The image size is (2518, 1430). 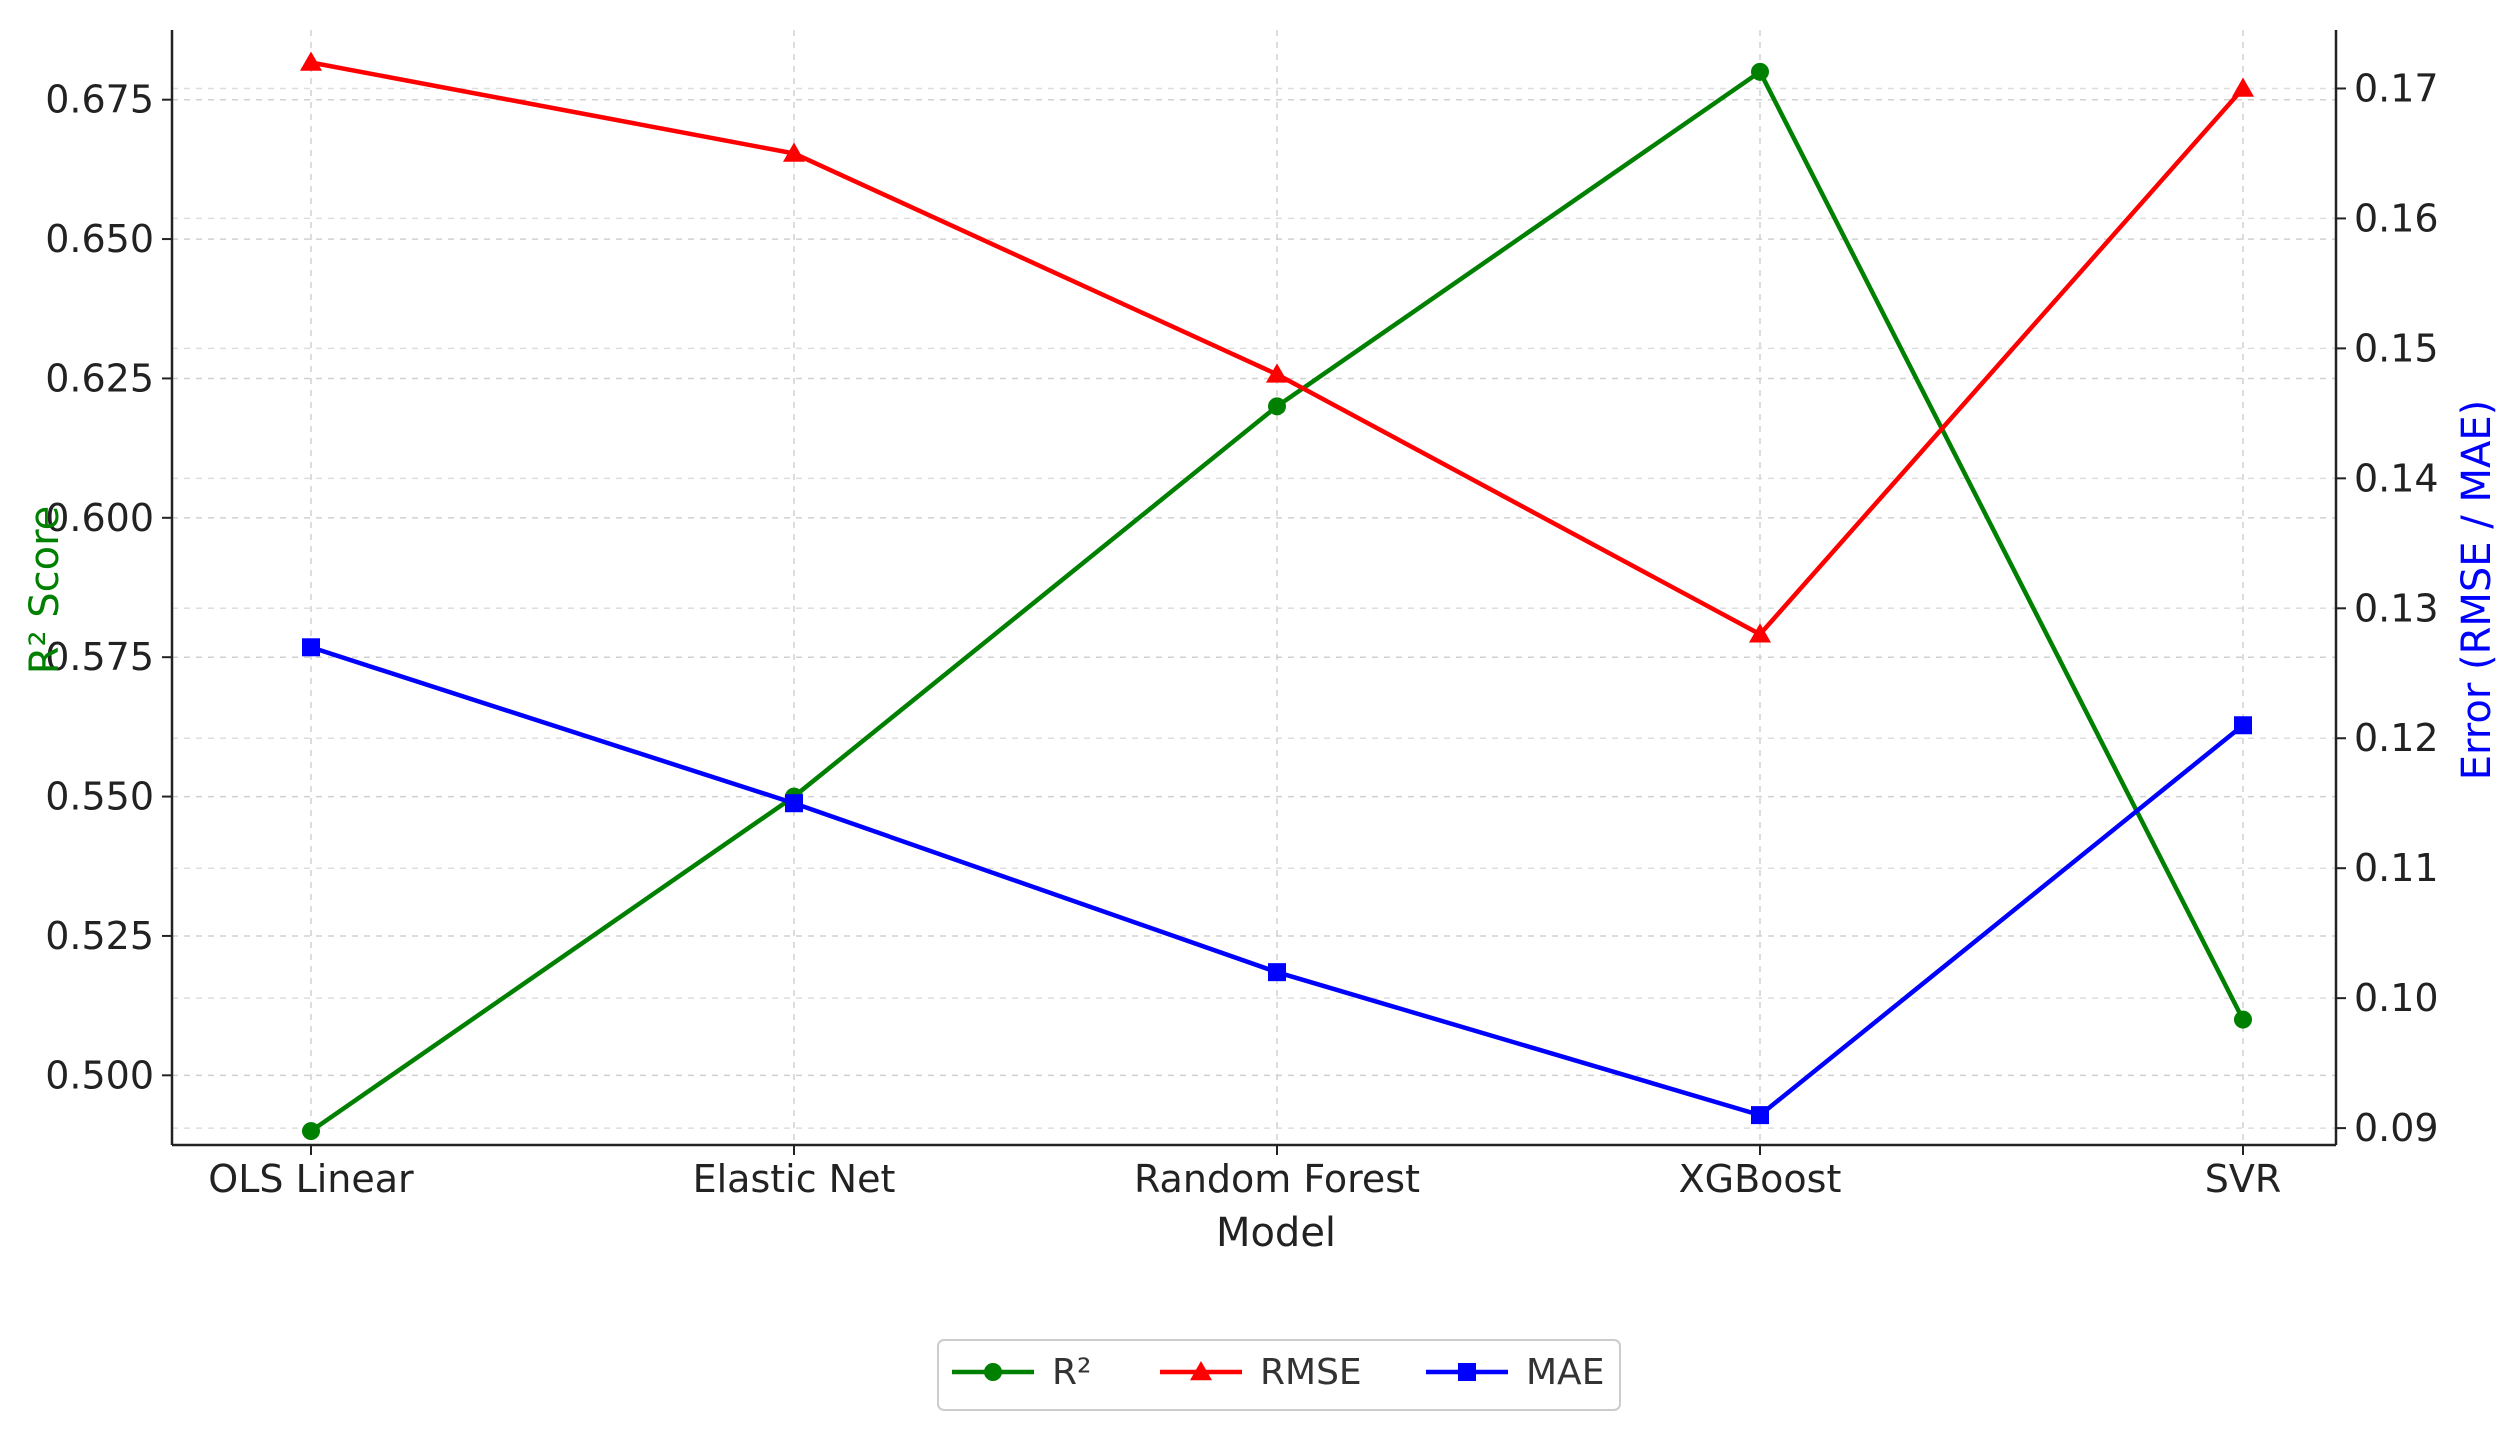 I want to click on x-tick-label: SVR, so click(x=2243, y=1179).